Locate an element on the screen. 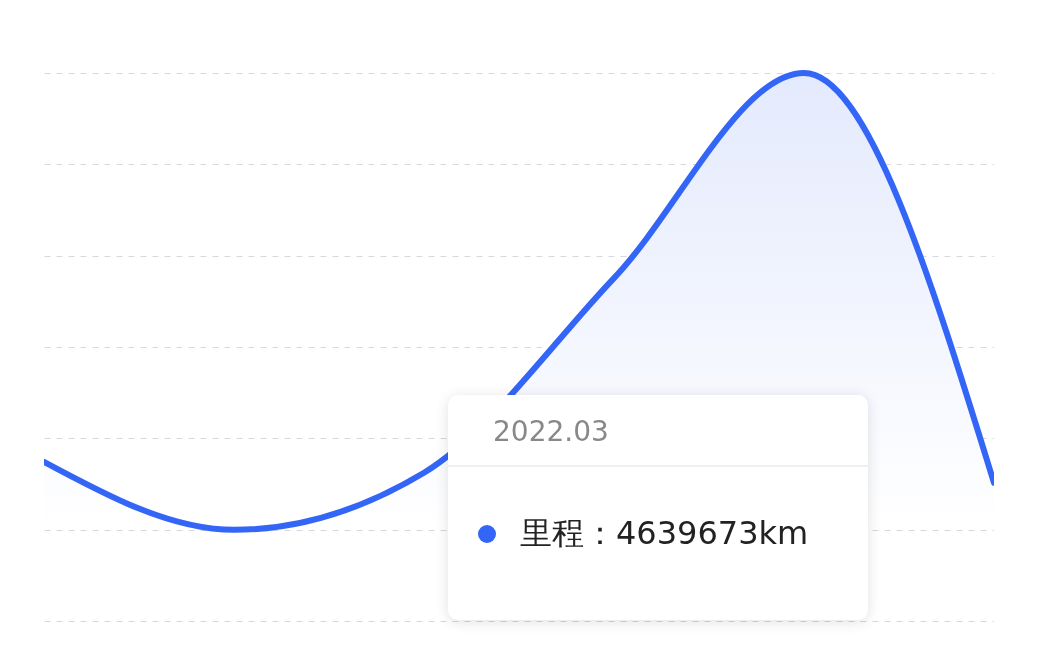 This screenshot has width=1048, height=655. annotation: 里程：4639673km is located at coordinates (664, 533).